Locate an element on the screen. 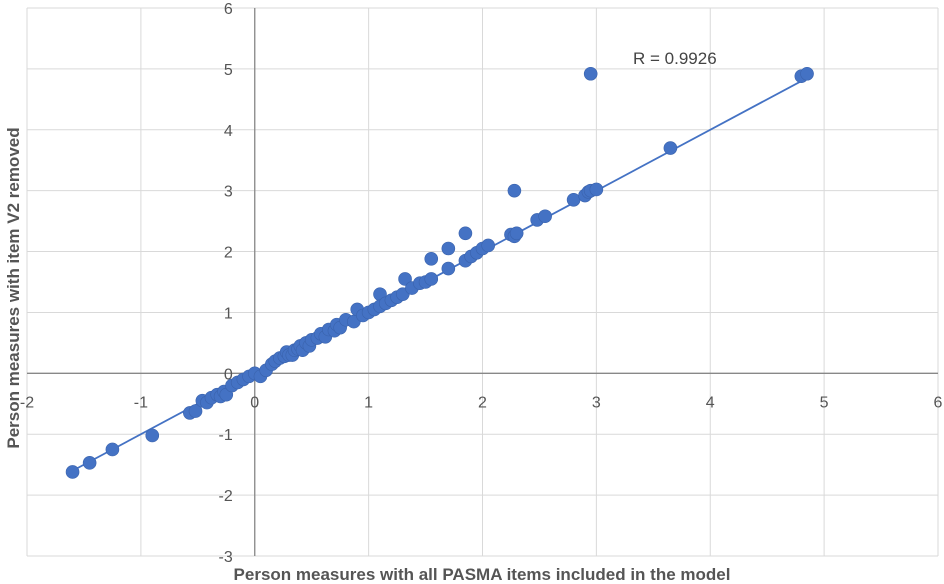 This screenshot has height=584, width=944. x-tick-label: 0 is located at coordinates (254, 402).